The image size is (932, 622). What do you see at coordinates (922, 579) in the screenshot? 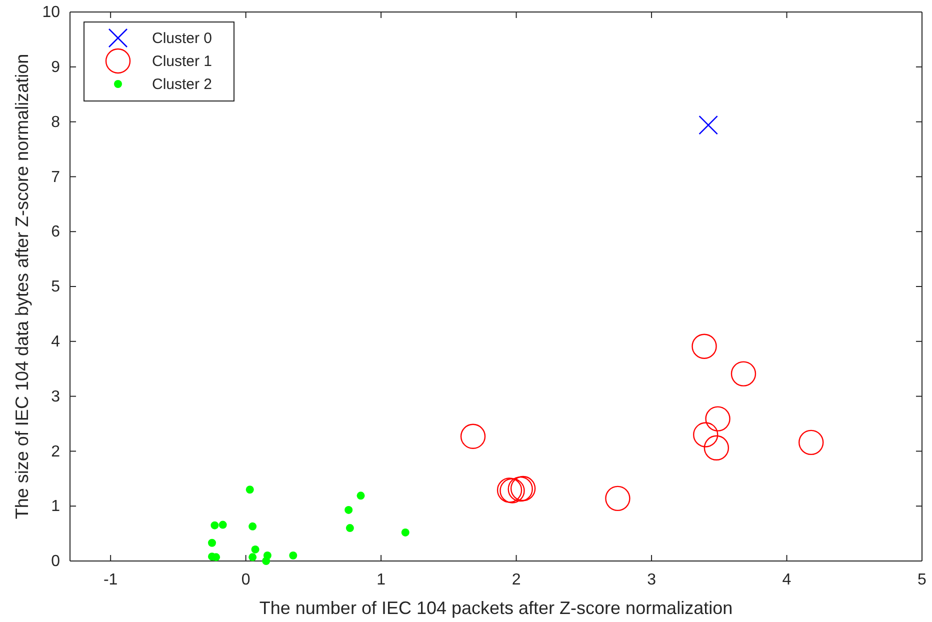
I see `x-tick-label: 5` at bounding box center [922, 579].